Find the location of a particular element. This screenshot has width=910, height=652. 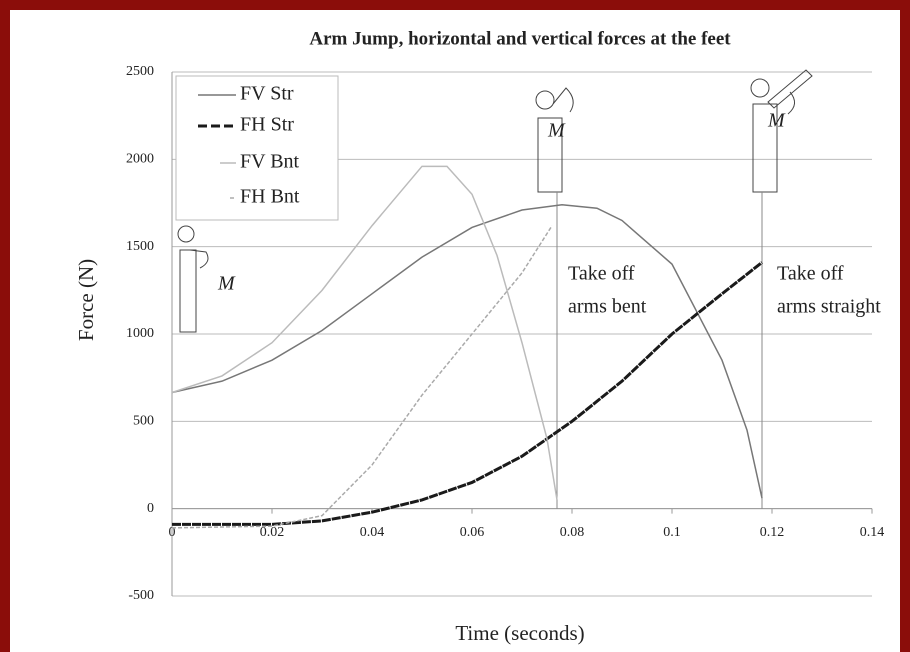

y-tick-label: 1000 is located at coordinates (140, 333).